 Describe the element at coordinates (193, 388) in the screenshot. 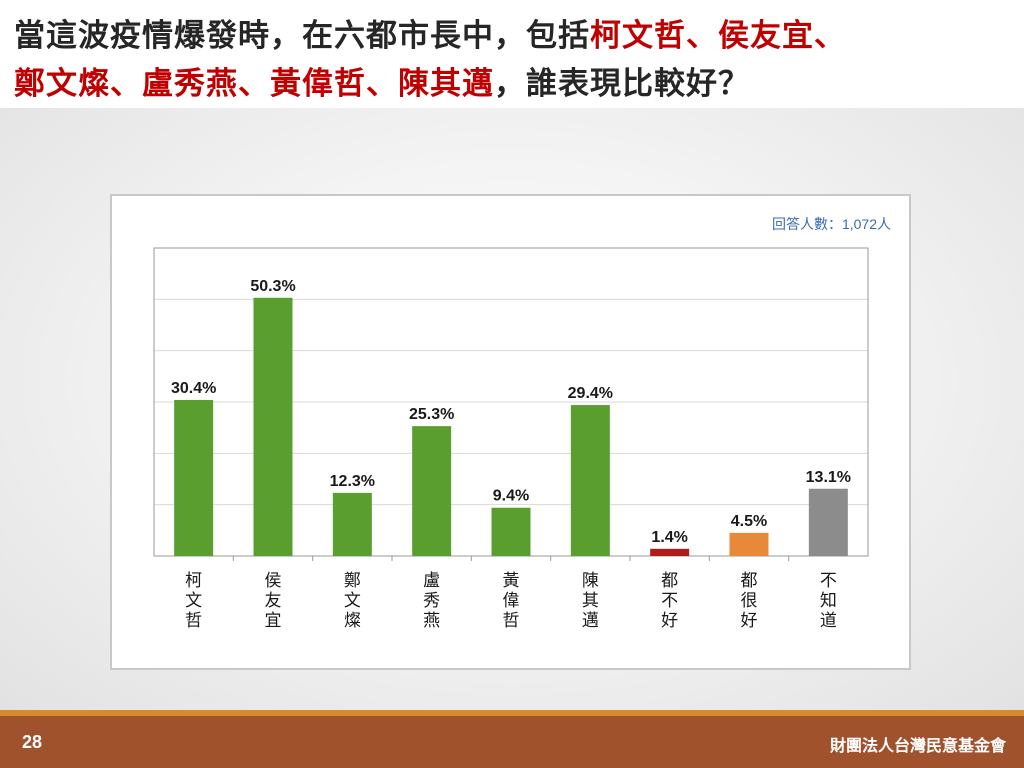

I see `data-label: 30.4%` at that location.